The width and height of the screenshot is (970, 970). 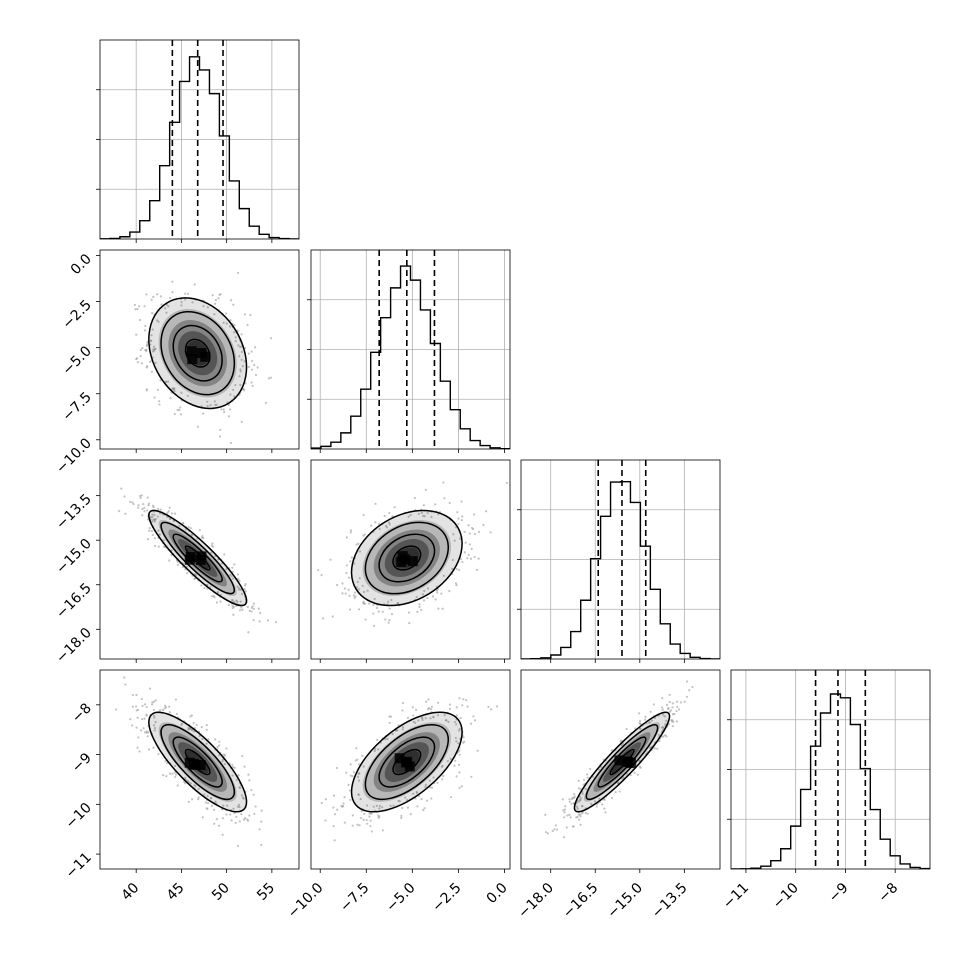 What do you see at coordinates (412, 561) in the screenshot?
I see `density-core` at bounding box center [412, 561].